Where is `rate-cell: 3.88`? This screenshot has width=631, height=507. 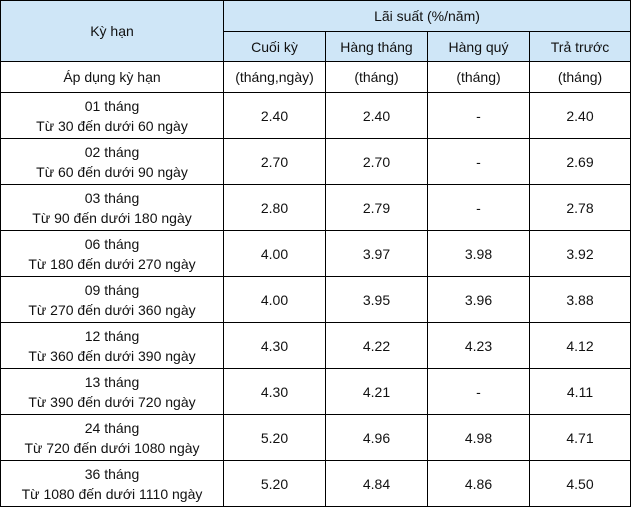 rate-cell: 3.88 is located at coordinates (579, 299).